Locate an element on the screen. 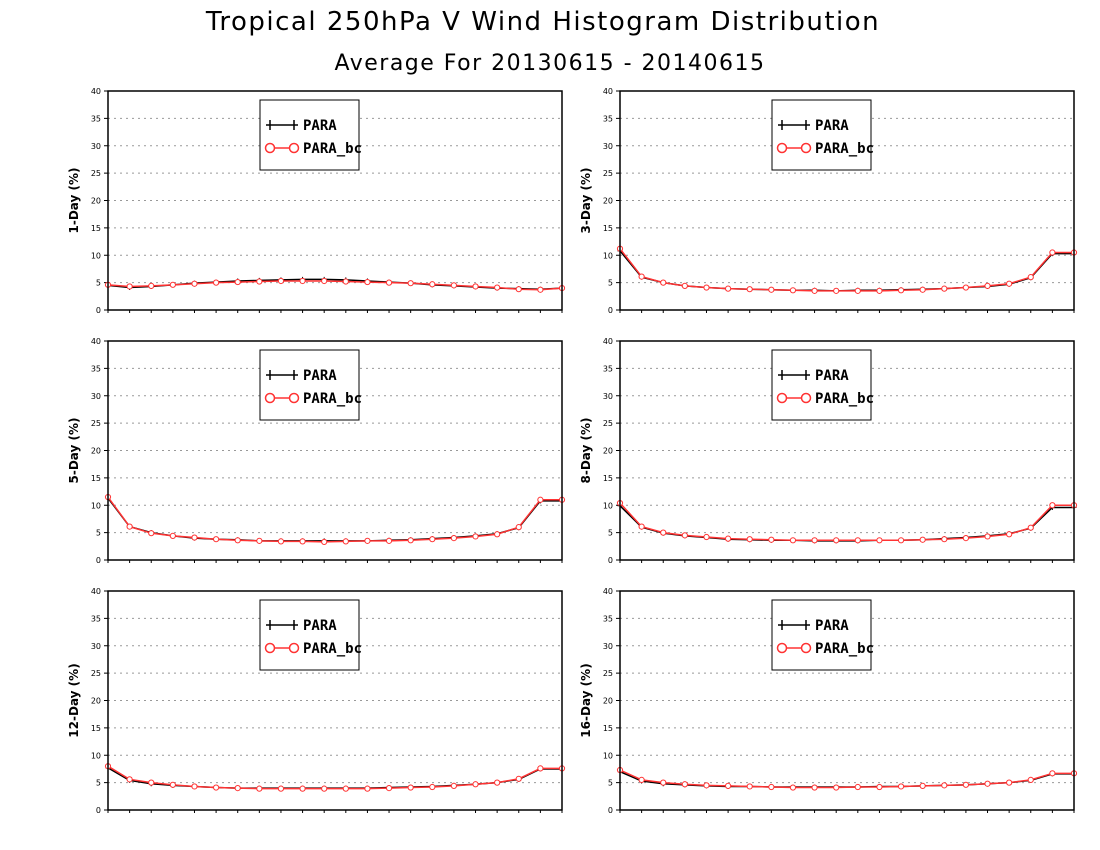  y-axis-label: 16-Day (%) is located at coordinates (586, 700).